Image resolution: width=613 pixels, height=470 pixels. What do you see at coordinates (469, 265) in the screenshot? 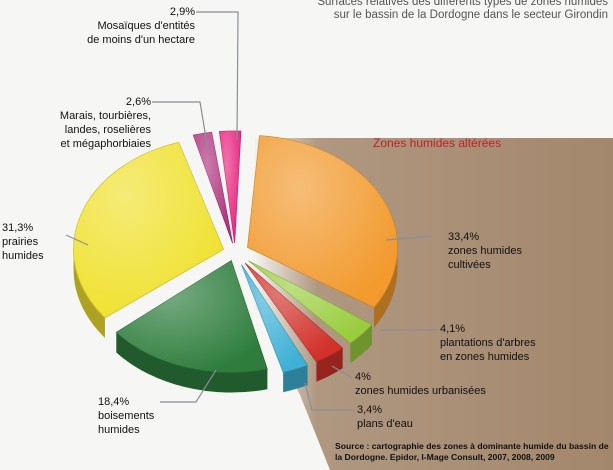
I see `slice-category-label: cultivées` at bounding box center [469, 265].